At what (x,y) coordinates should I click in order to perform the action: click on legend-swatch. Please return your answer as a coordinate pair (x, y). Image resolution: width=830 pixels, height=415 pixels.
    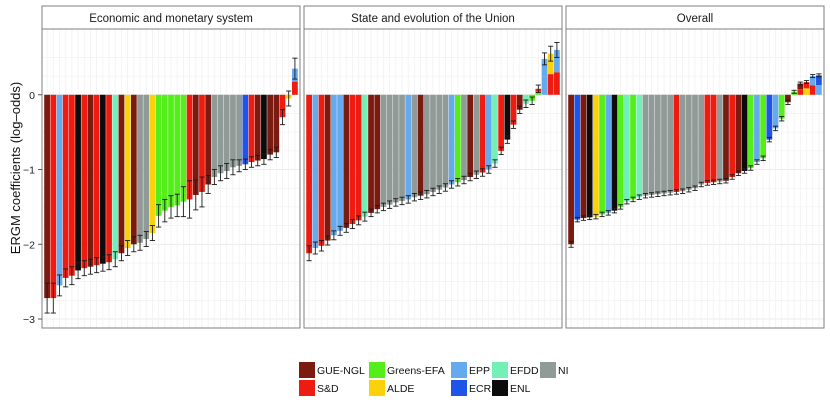
    Looking at the image, I should click on (307, 388).